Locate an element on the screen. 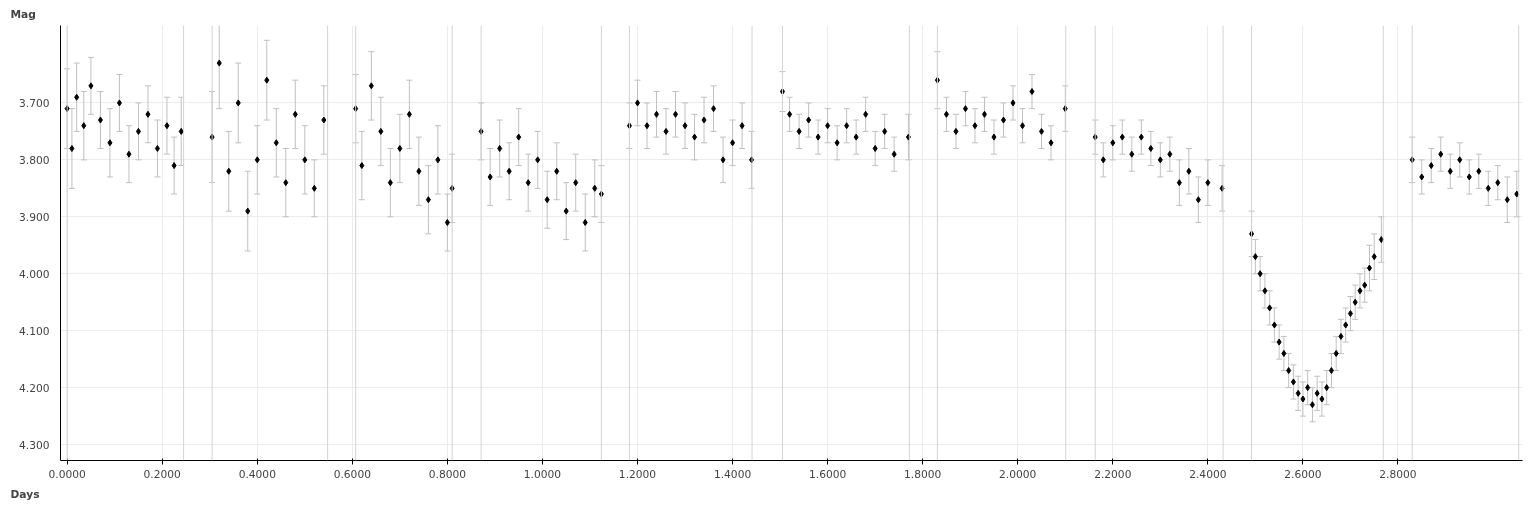 The width and height of the screenshot is (1536, 512). x-tick-label: 0.2000 is located at coordinates (162, 474).